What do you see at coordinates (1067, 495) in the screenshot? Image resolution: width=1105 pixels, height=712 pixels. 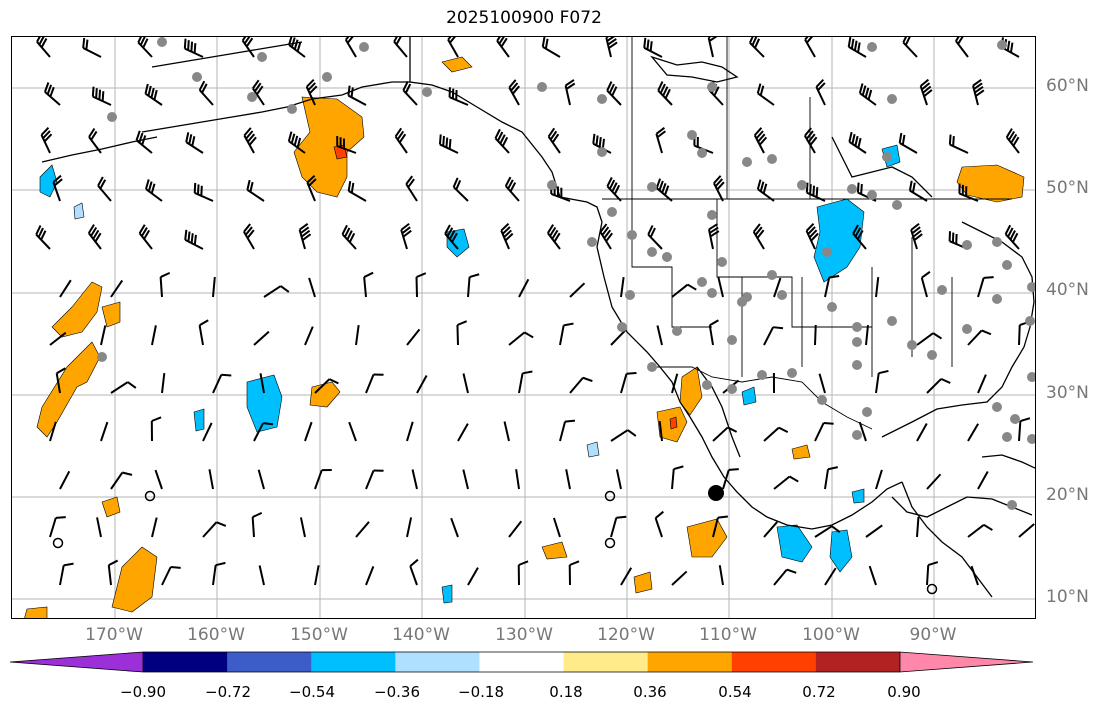 I see `lat-label-20: 20°N` at bounding box center [1067, 495].